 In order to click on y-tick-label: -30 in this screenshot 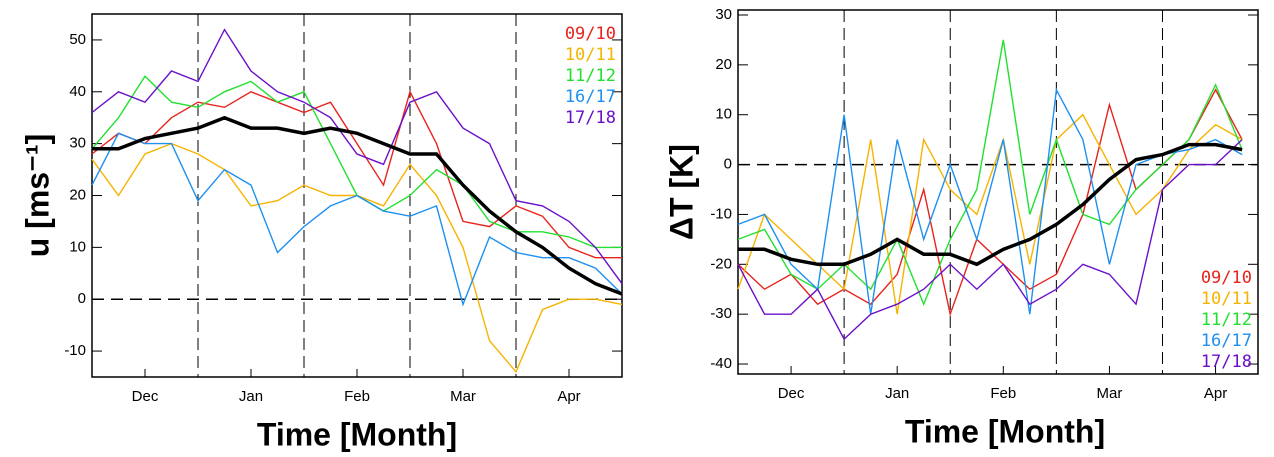, I will do `click(721, 313)`.